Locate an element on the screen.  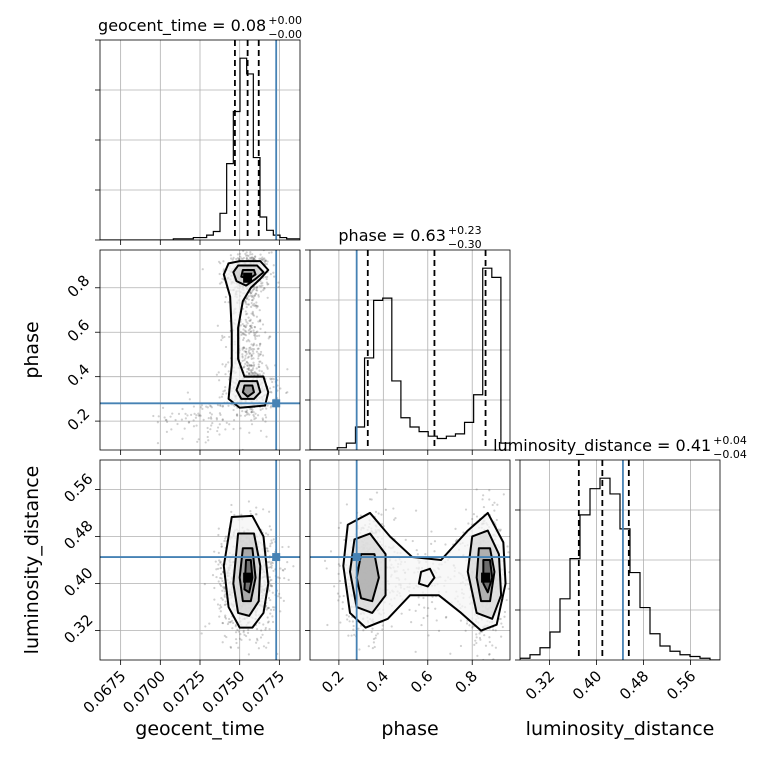
x-tick-label-geocent_time: 0.0750 is located at coordinates (224, 692).